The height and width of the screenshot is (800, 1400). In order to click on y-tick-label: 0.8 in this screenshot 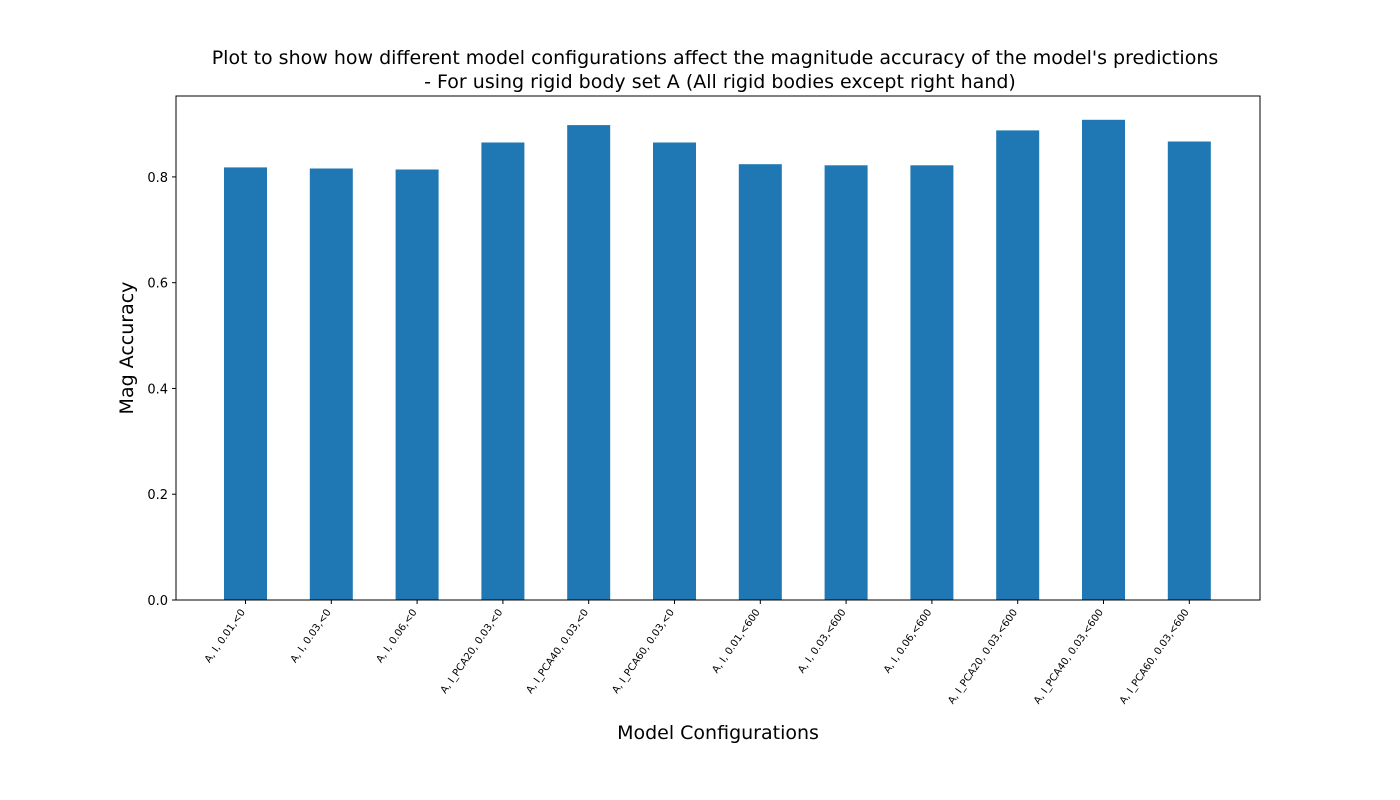, I will do `click(157, 178)`.